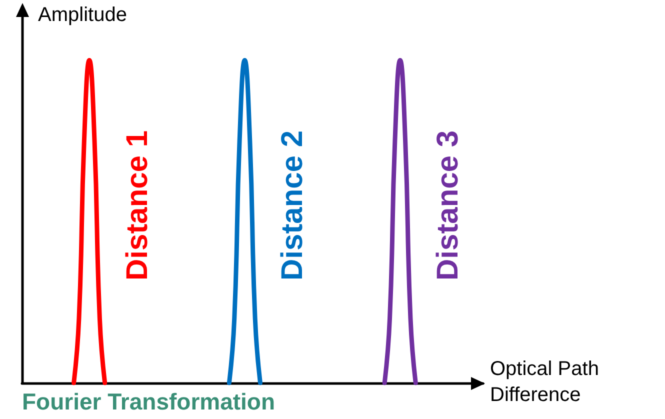  I want to click on x-axis-title: Optical Path Difference, so click(547, 382).